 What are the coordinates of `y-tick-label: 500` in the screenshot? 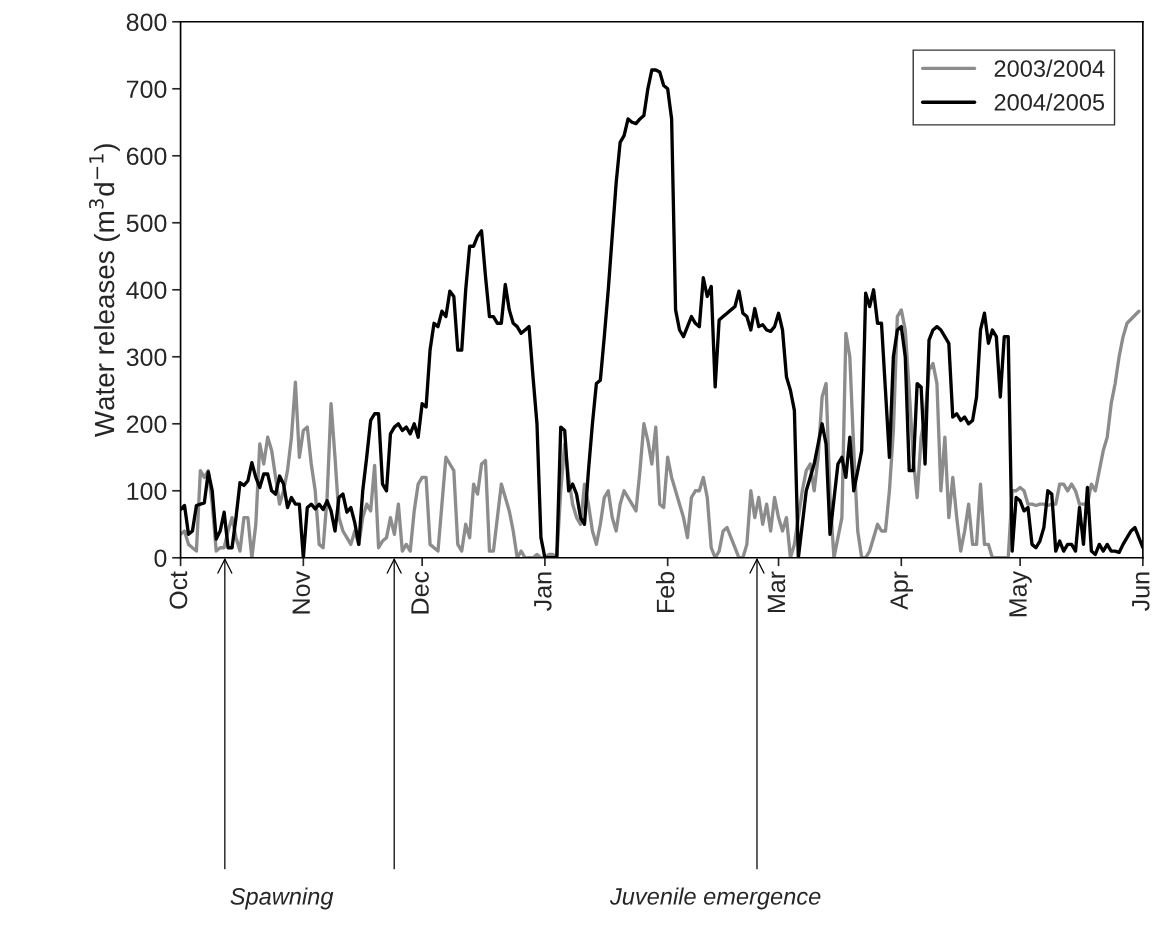 It's located at (146, 223).